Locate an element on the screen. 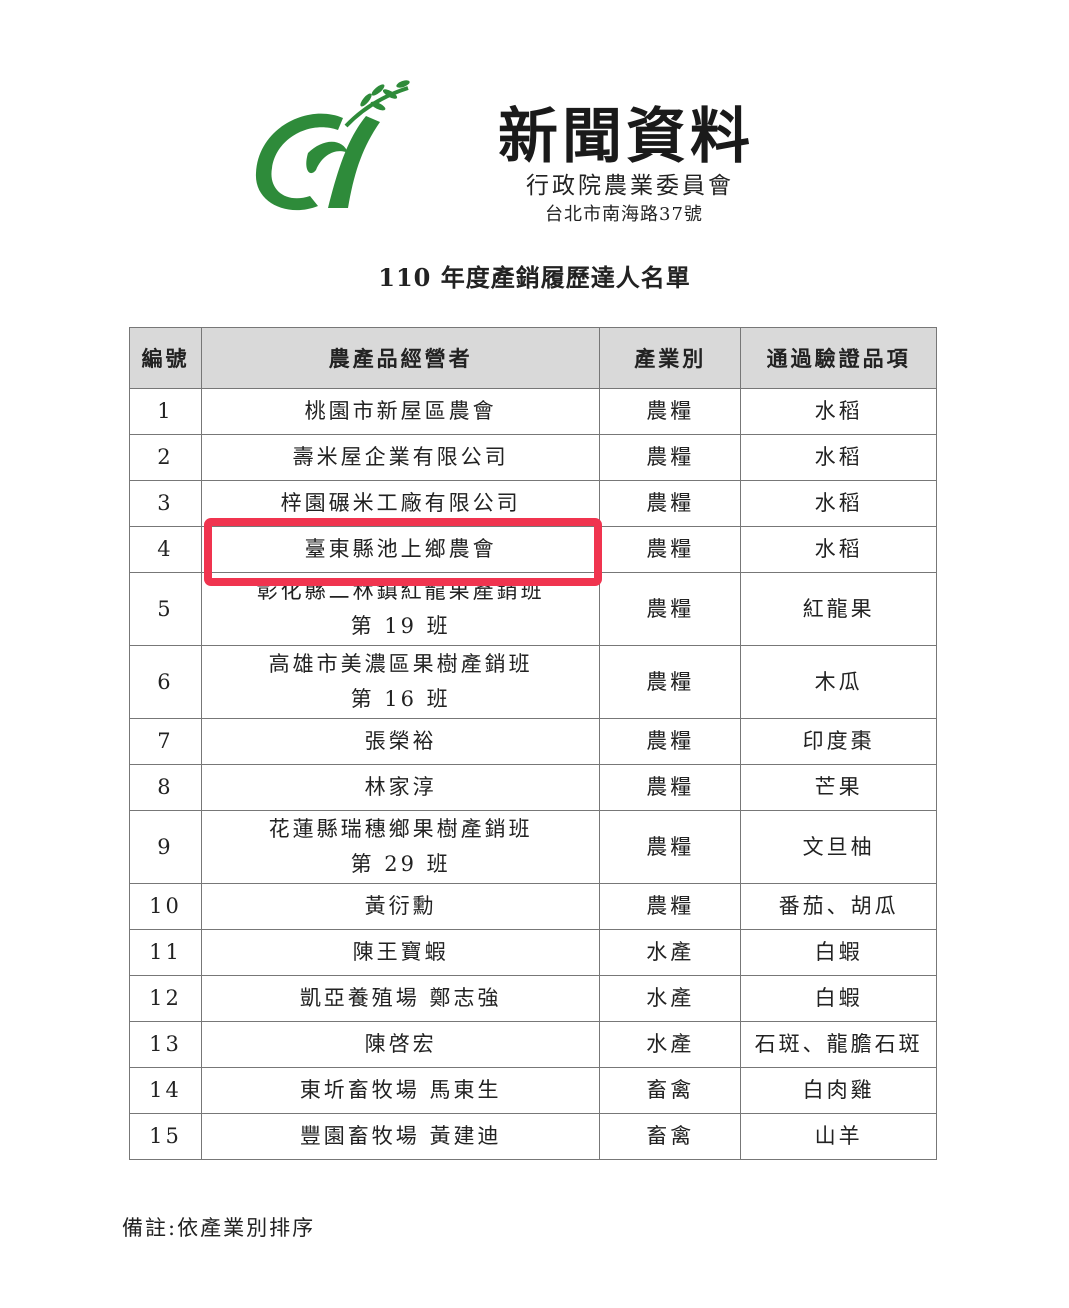 This screenshot has height=1308, width=1069. cell-number: 14 is located at coordinates (165, 1090).